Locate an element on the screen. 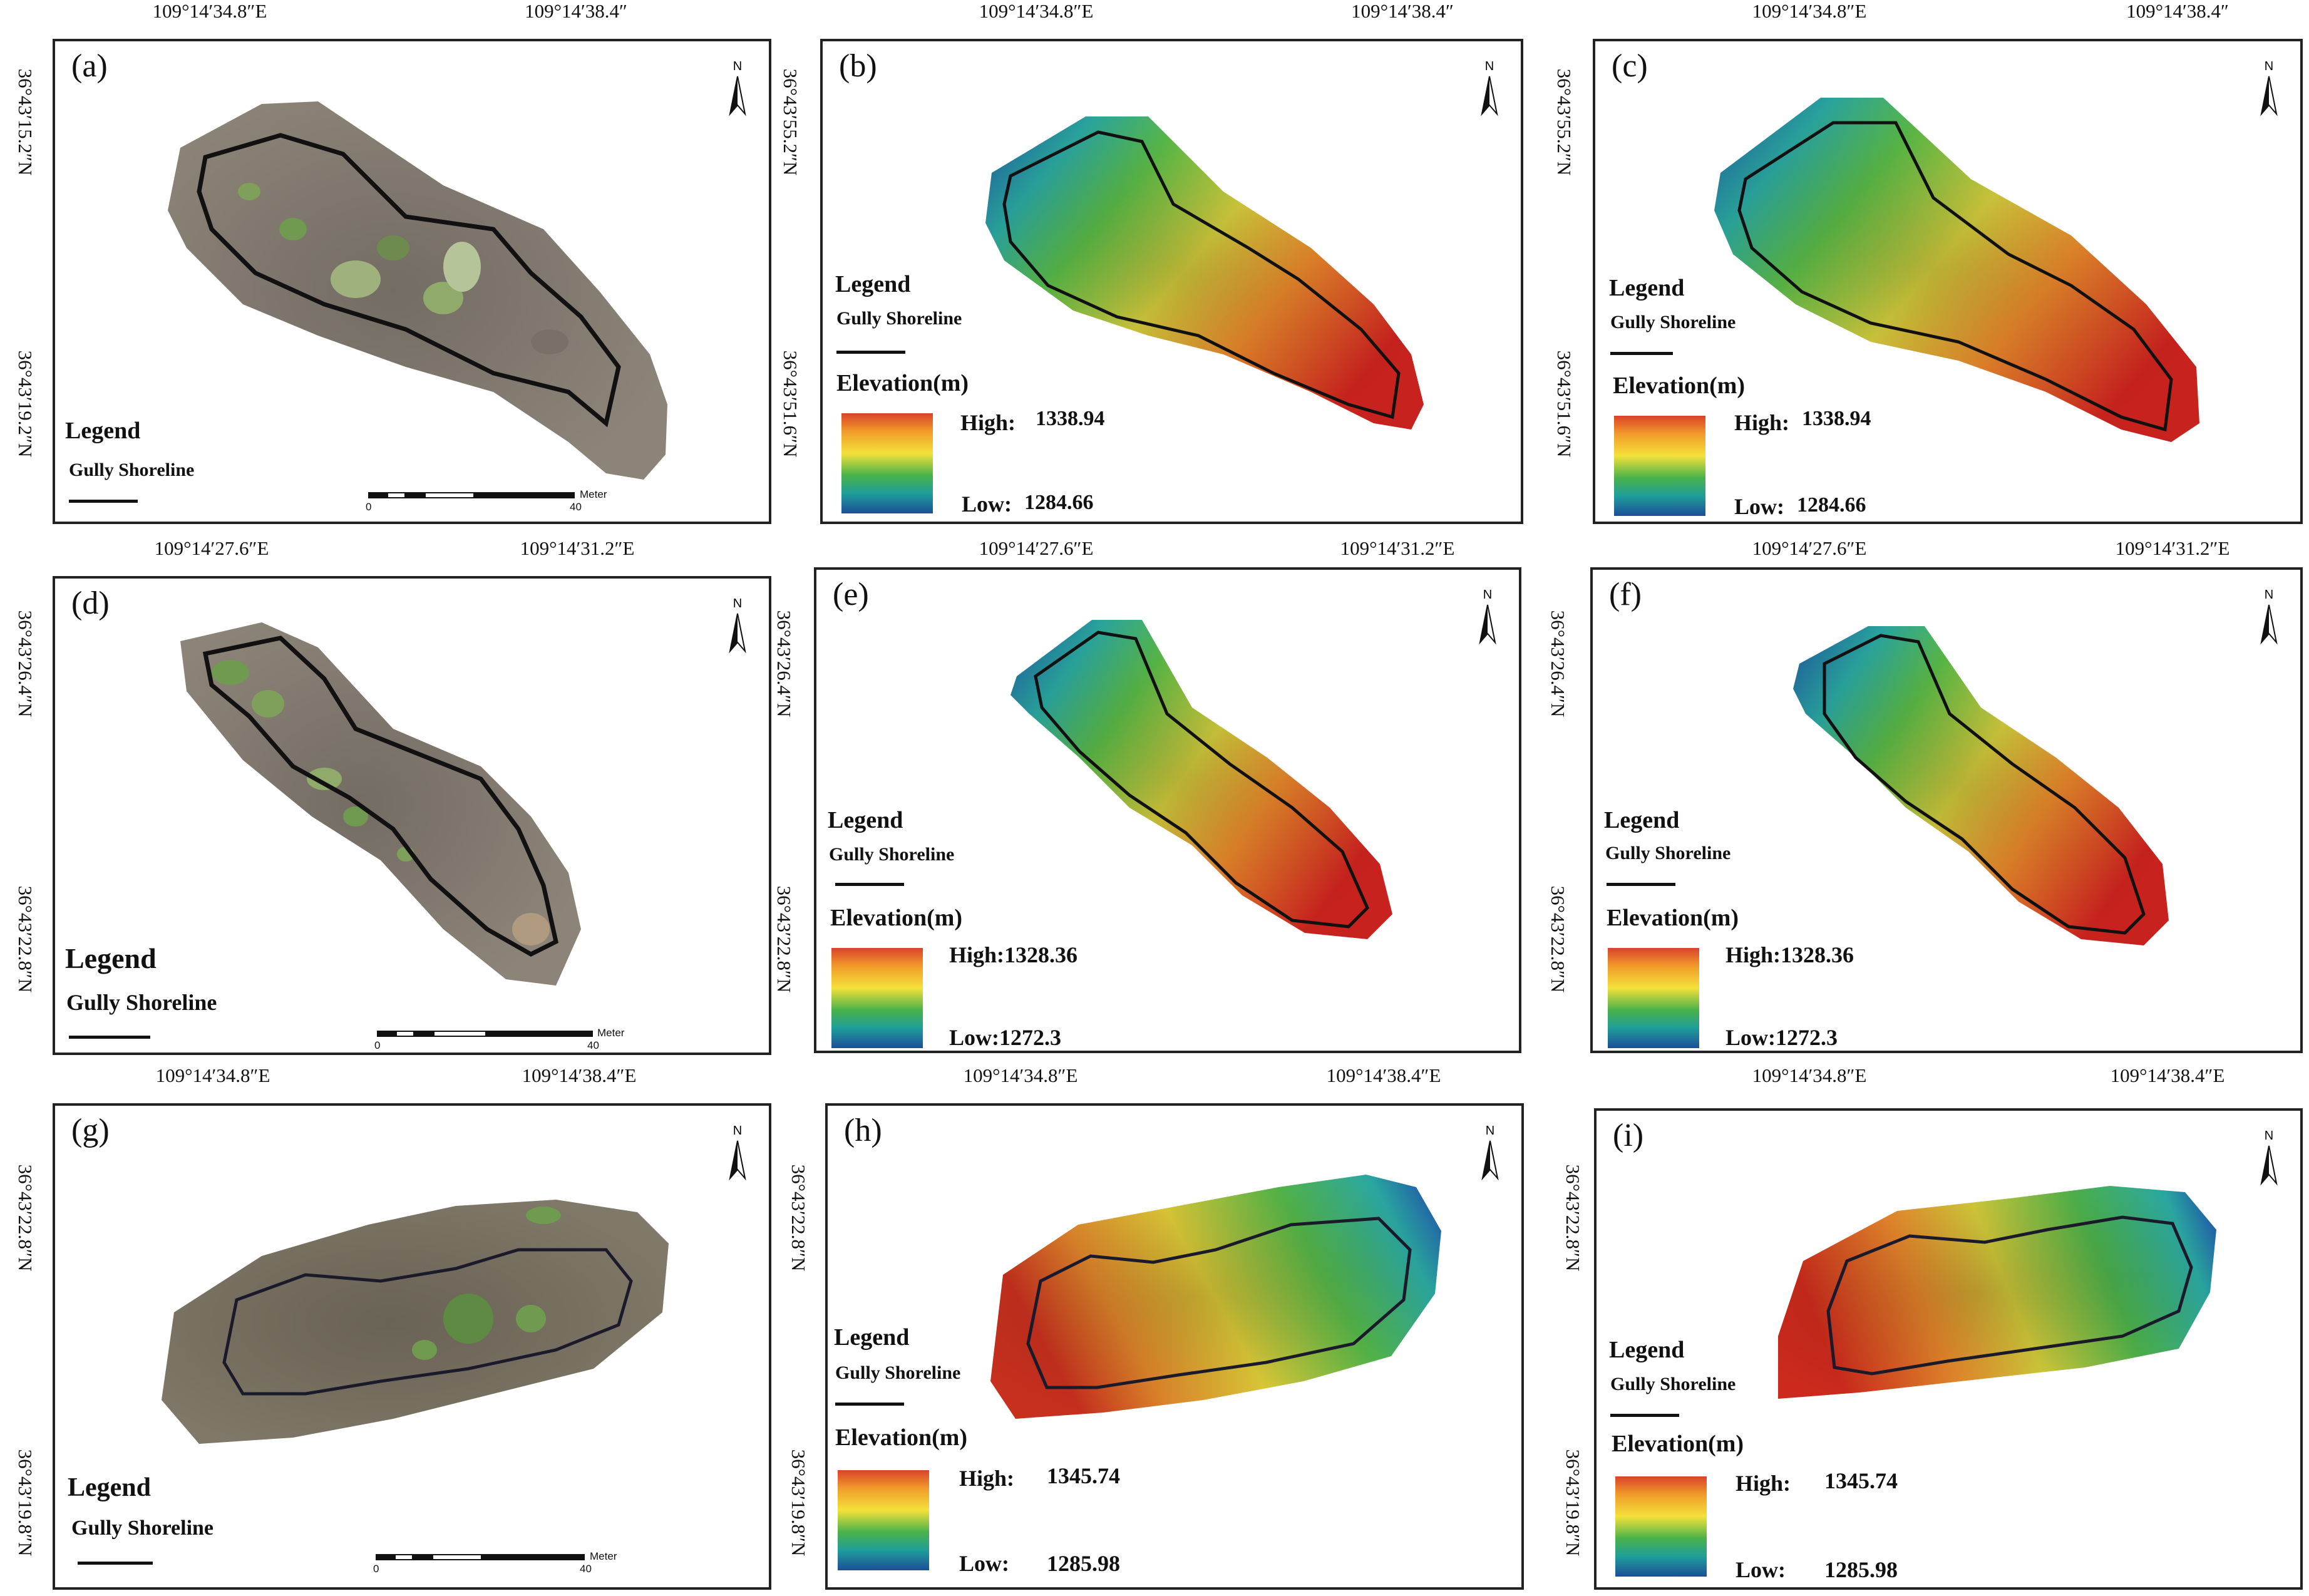 The width and height of the screenshot is (2309, 1596). orthophoto-map is located at coordinates (415, 1322).